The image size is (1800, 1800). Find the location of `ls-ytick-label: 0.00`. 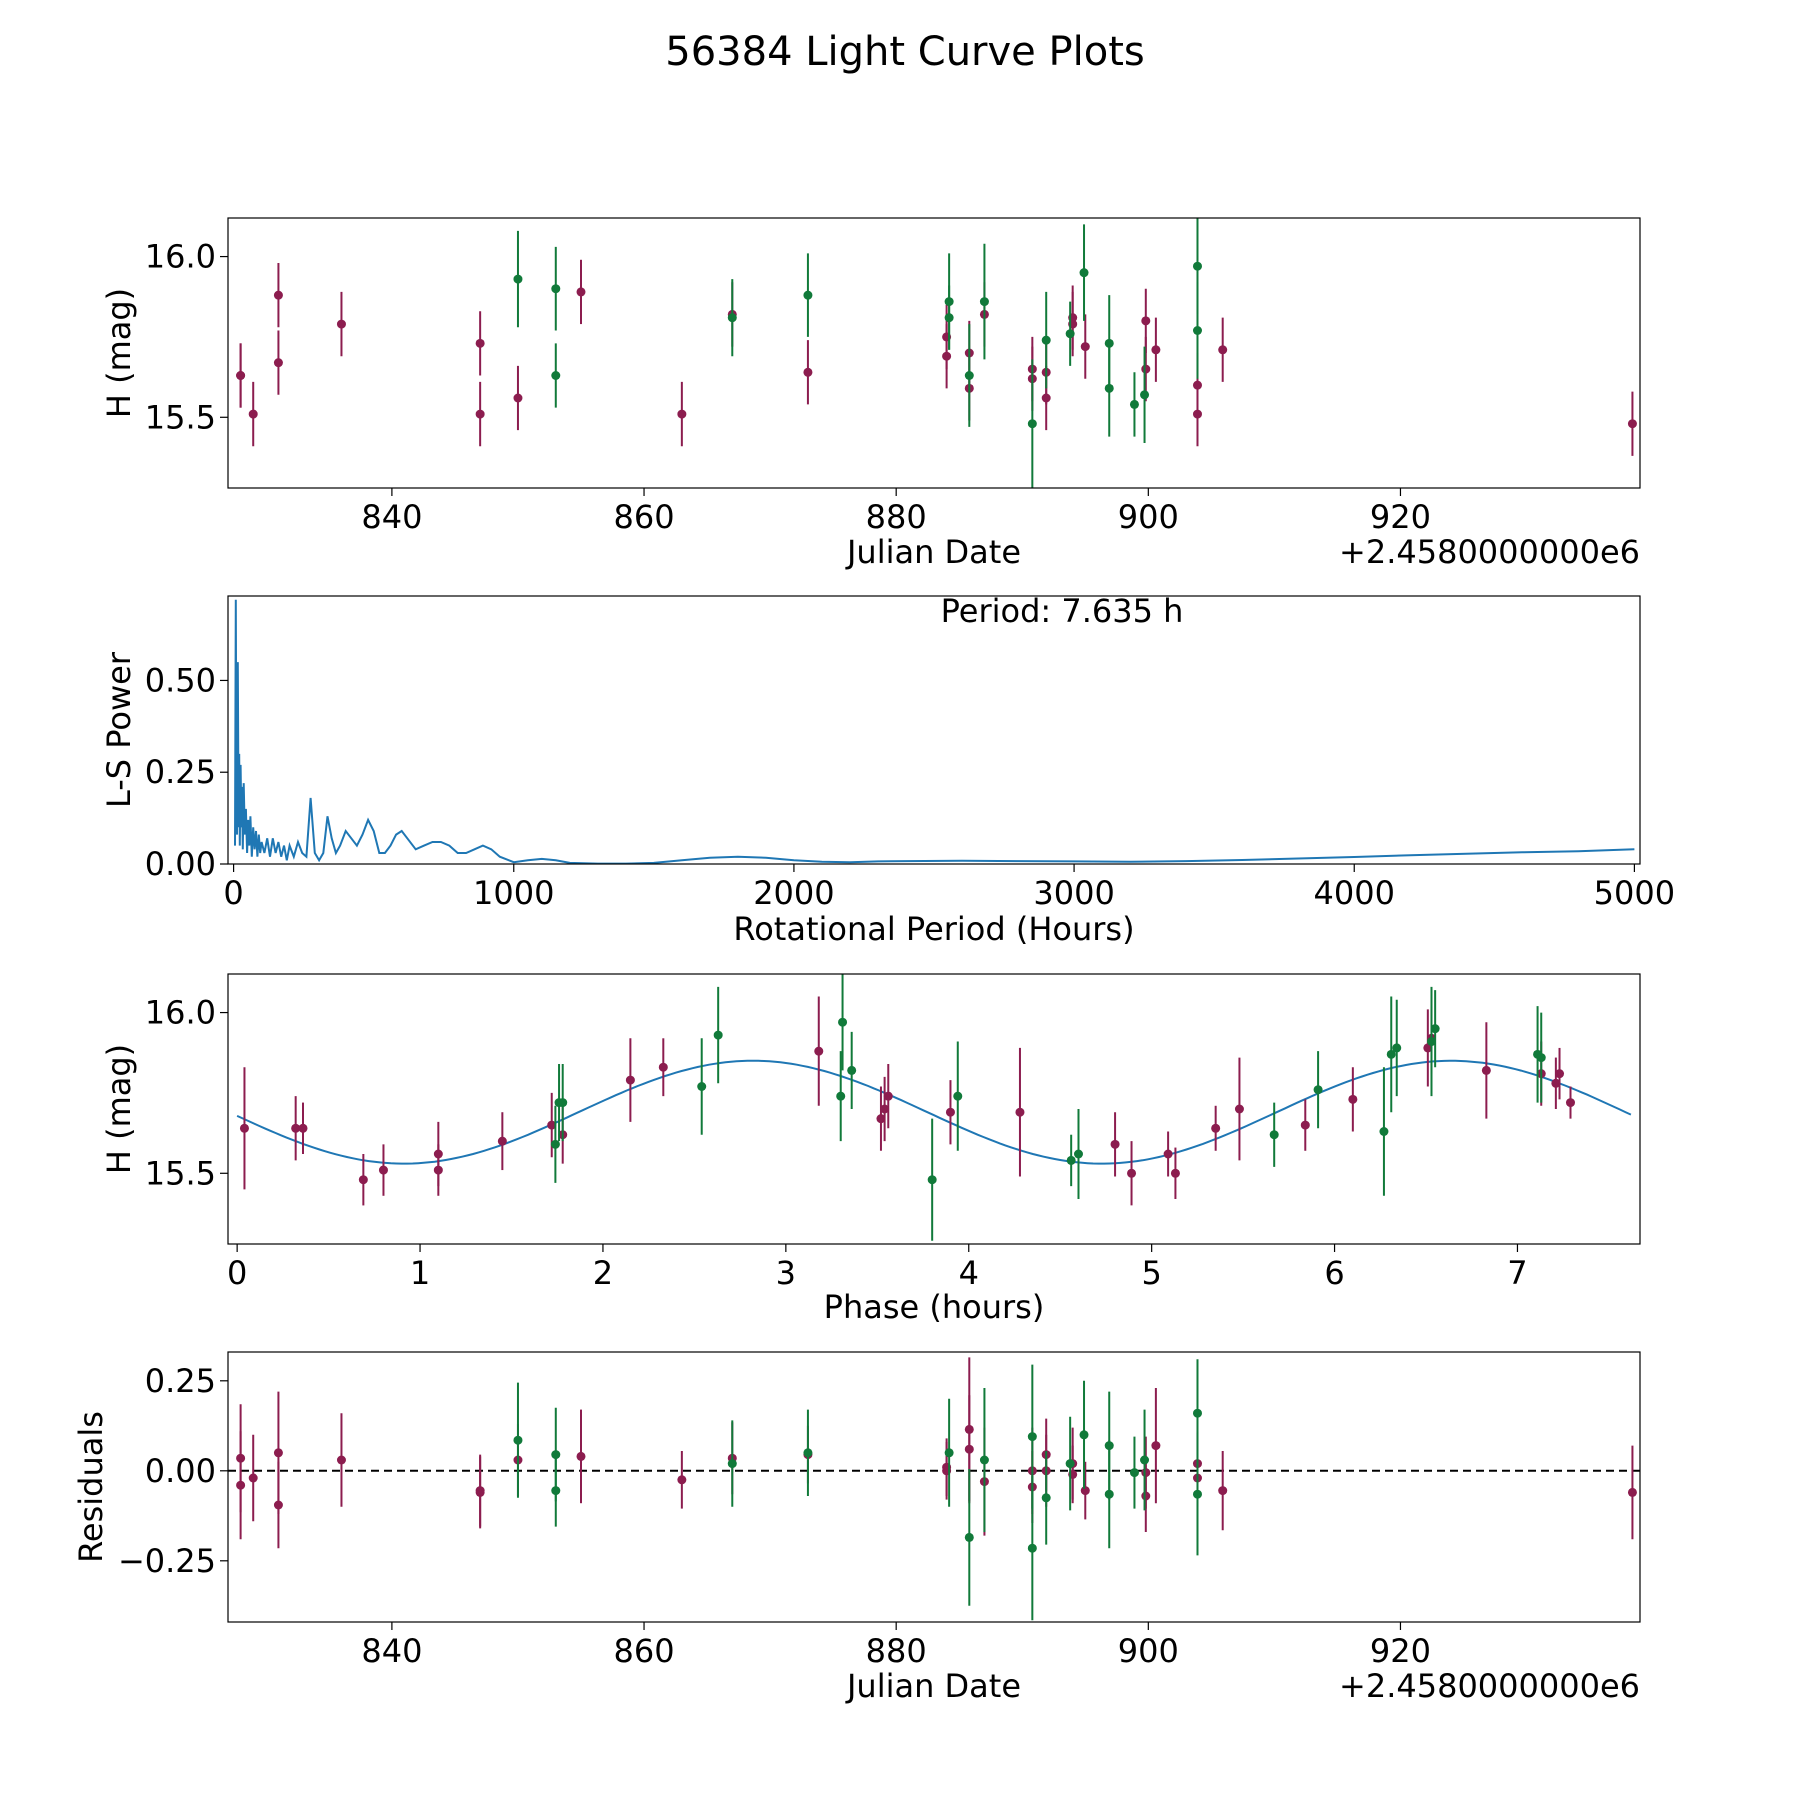

ls-ytick-label: 0.00 is located at coordinates (180, 864).